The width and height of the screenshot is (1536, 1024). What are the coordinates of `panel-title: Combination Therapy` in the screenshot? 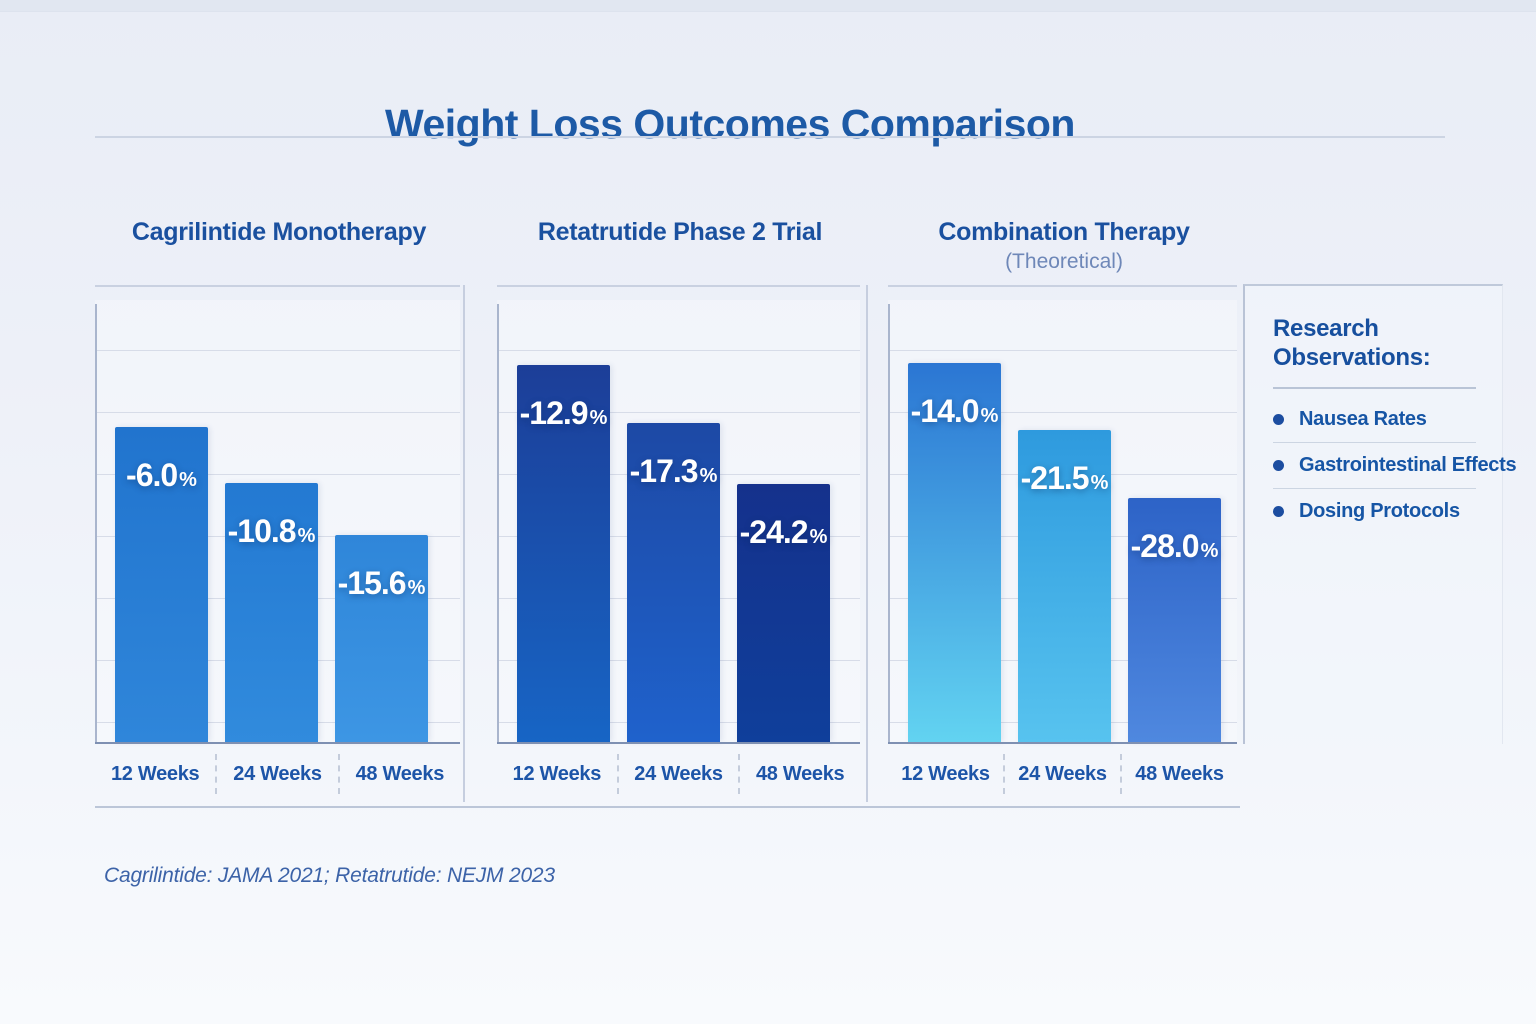 It's located at (1064, 232).